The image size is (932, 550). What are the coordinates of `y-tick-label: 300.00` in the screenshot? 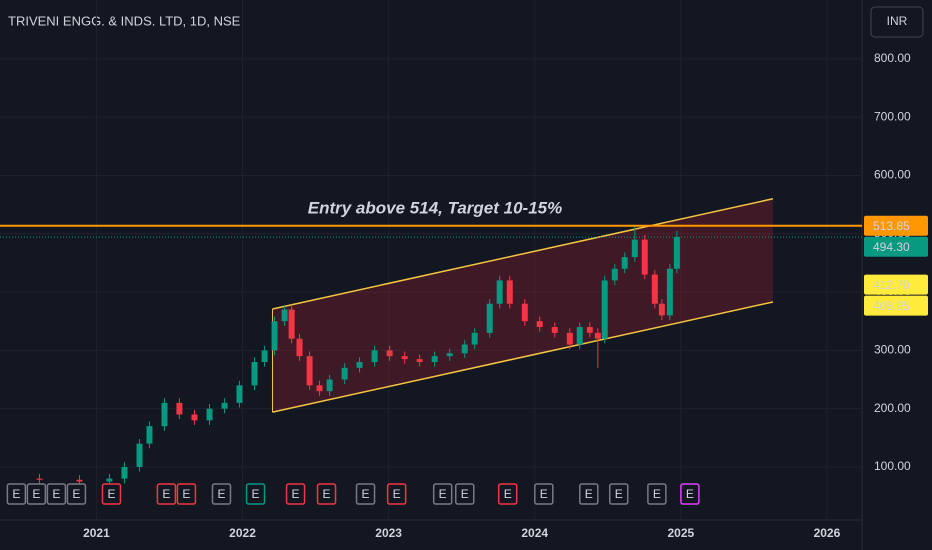 It's located at (892, 350).